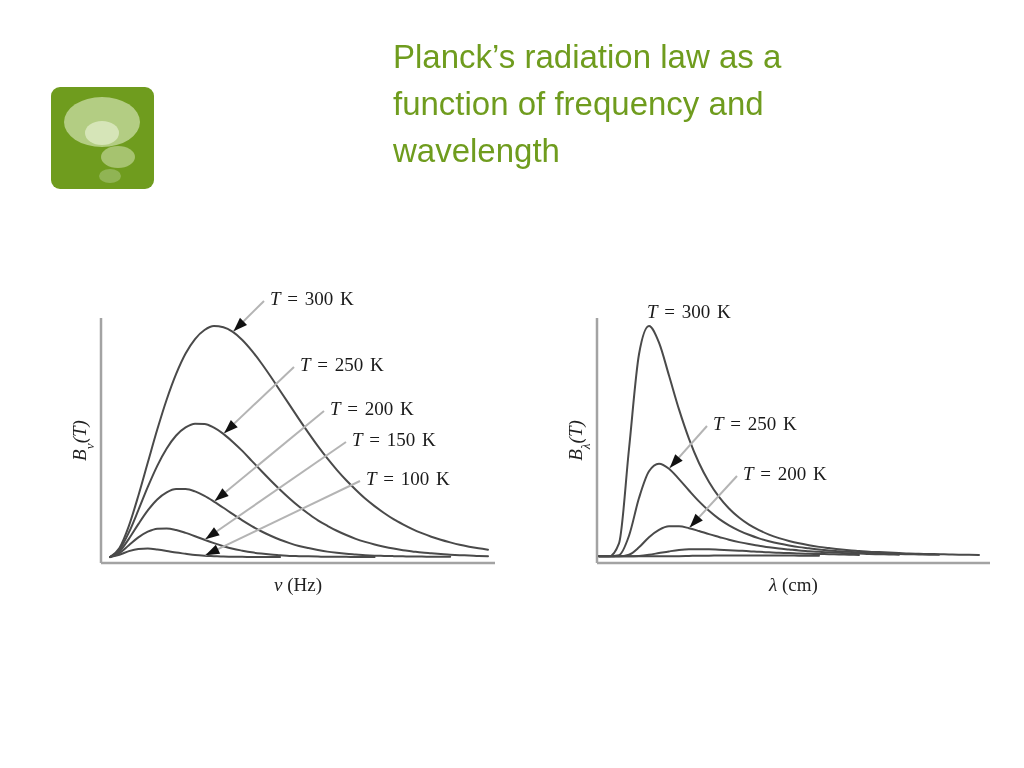  Describe the element at coordinates (394, 439) in the screenshot. I see `text: T = 150 K` at that location.